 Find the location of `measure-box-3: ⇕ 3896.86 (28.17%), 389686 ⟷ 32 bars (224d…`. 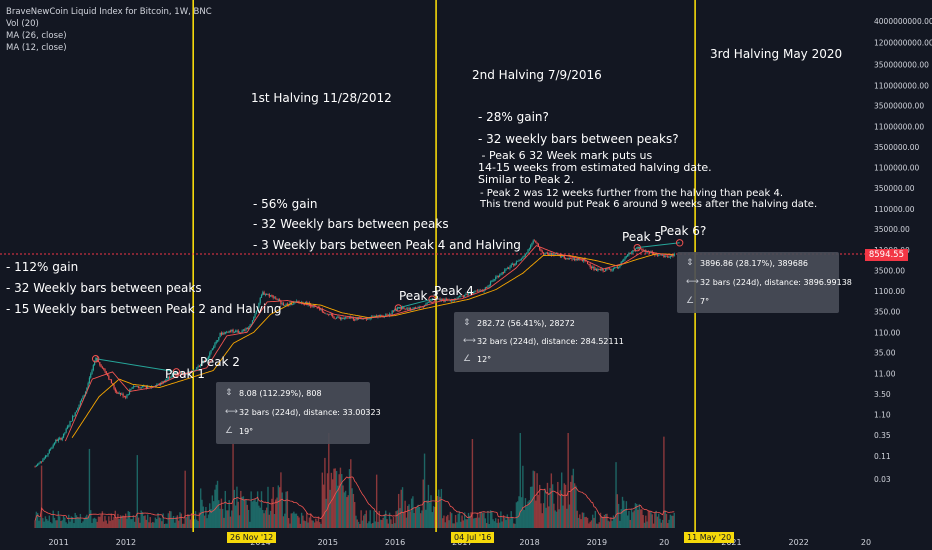

measure-box-3: ⇕ 3896.86 (28.17%), 389686 ⟷ 32 bars (224d… is located at coordinates (764, 282).